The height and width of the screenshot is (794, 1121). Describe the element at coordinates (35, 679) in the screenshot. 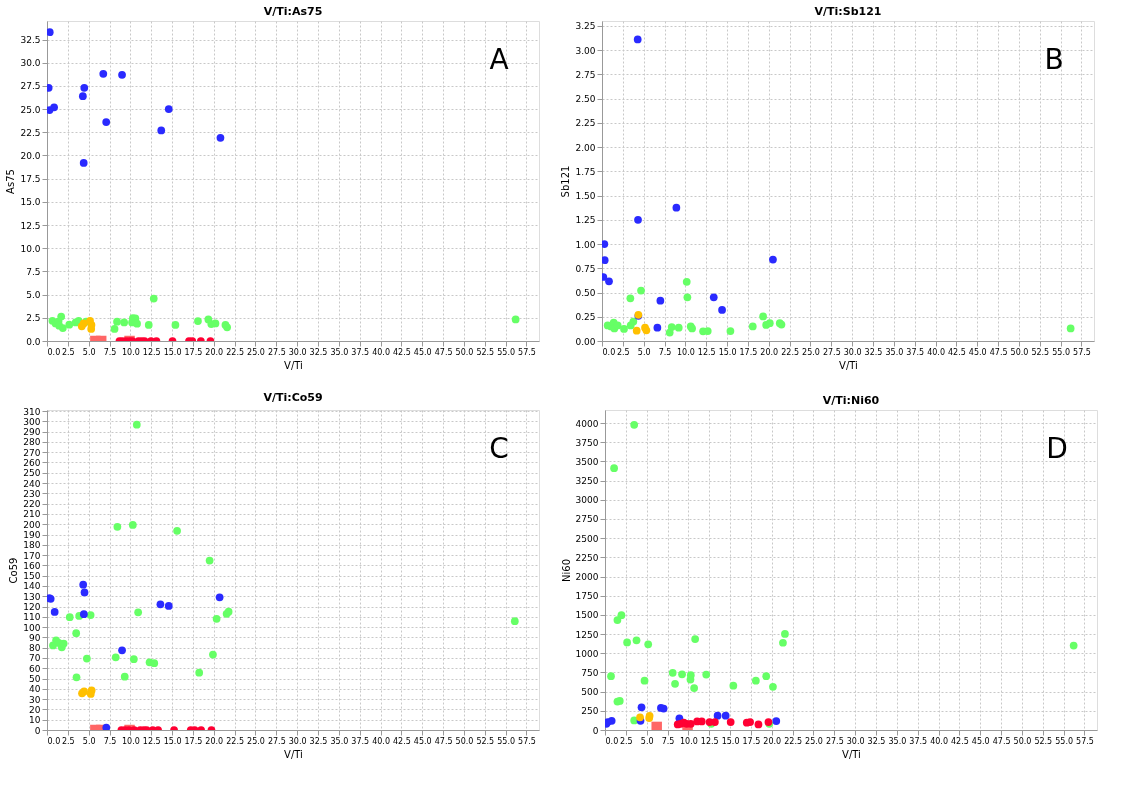

I see `y-tick-label: 50` at that location.